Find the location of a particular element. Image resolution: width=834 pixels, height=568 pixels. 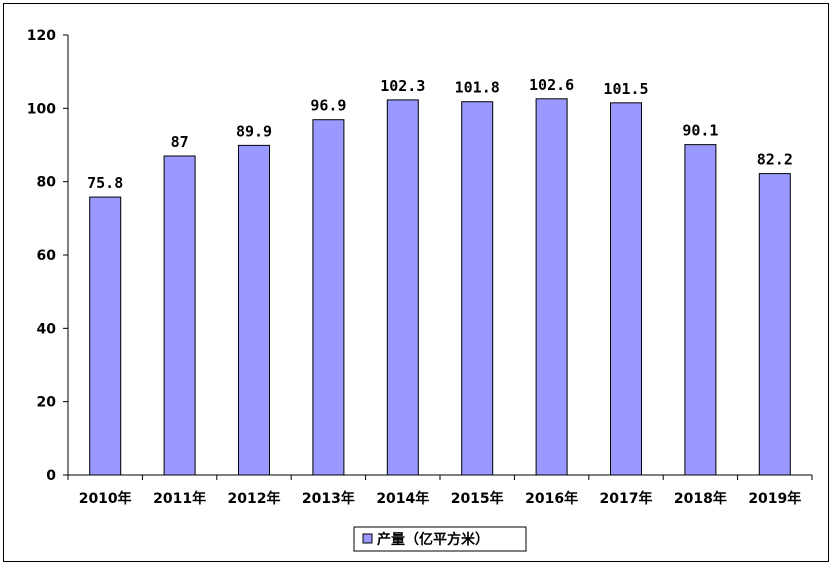

y-axis: 0 20 40 60 80 100 120 is located at coordinates (48, 256).